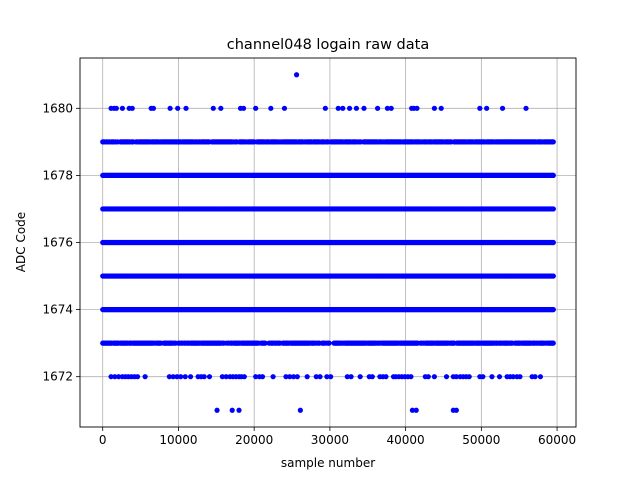 The image size is (640, 484). Describe the element at coordinates (328, 45) in the screenshot. I see `chart-title: channel048 logain raw data` at that location.